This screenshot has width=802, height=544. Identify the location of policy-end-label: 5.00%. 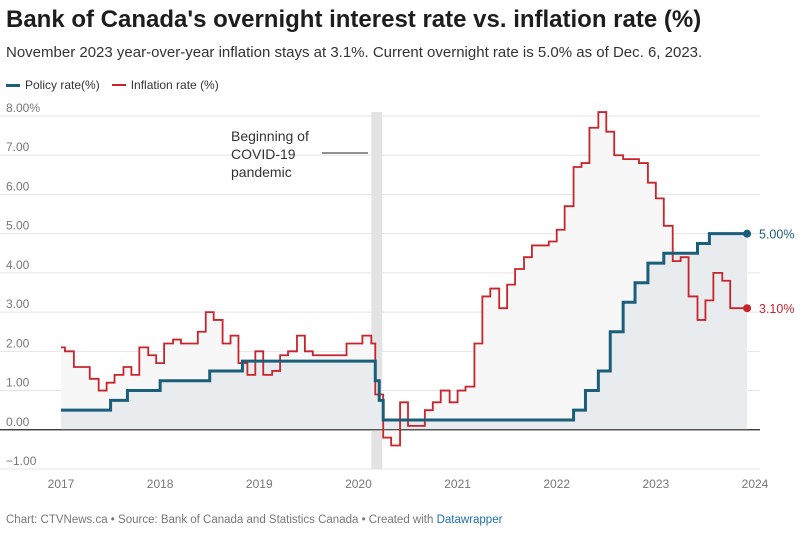
(776, 235).